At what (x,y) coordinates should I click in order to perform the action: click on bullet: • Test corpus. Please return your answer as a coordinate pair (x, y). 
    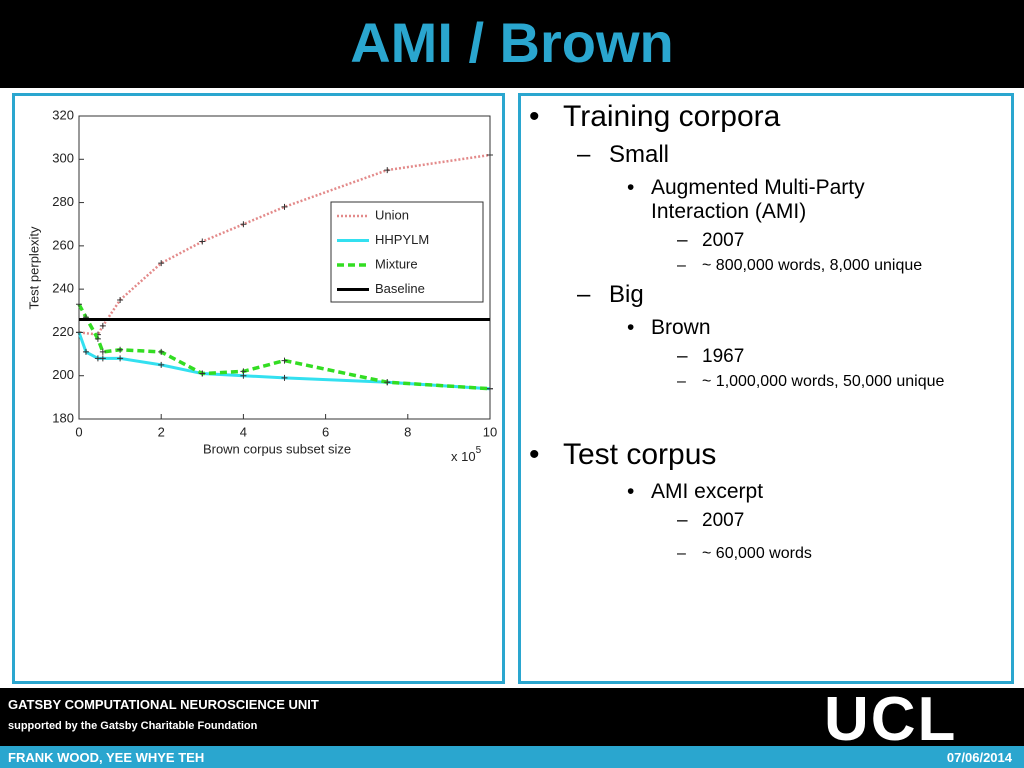
    Looking at the image, I should click on (622, 455).